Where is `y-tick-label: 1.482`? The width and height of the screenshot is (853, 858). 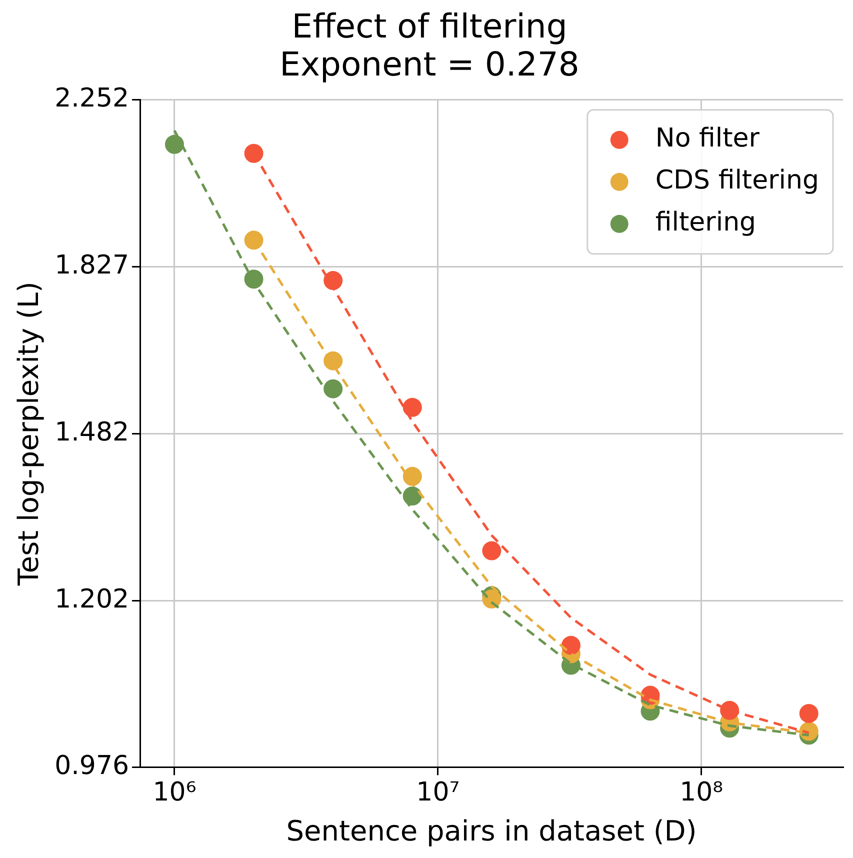
y-tick-label: 1.482 is located at coordinates (92, 433).